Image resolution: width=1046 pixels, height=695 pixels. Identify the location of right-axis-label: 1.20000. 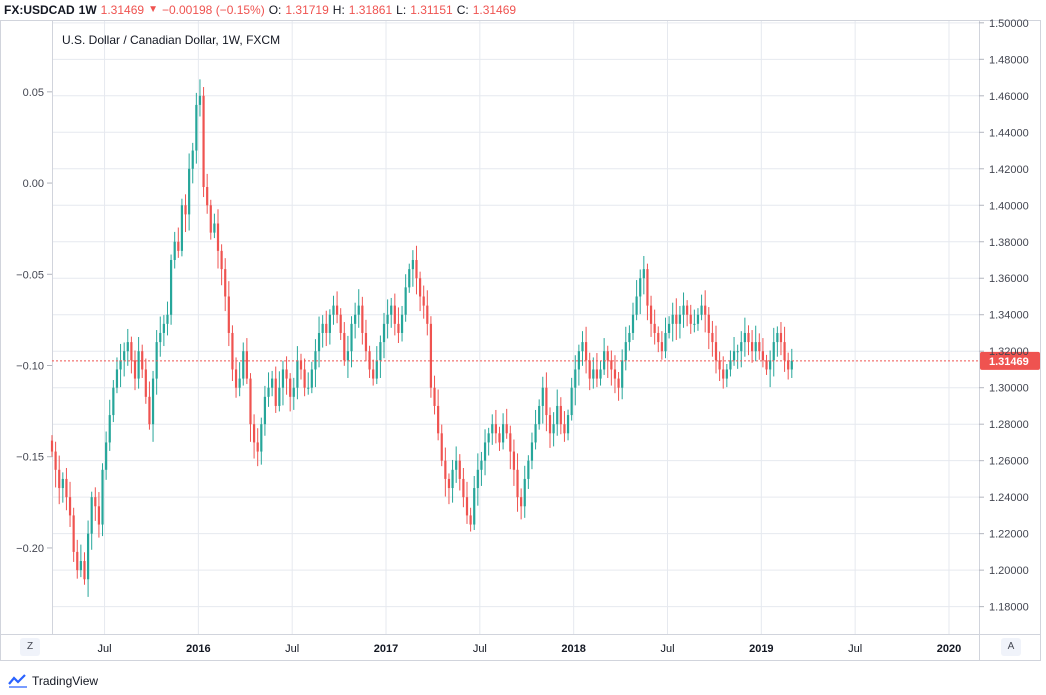
(1009, 571).